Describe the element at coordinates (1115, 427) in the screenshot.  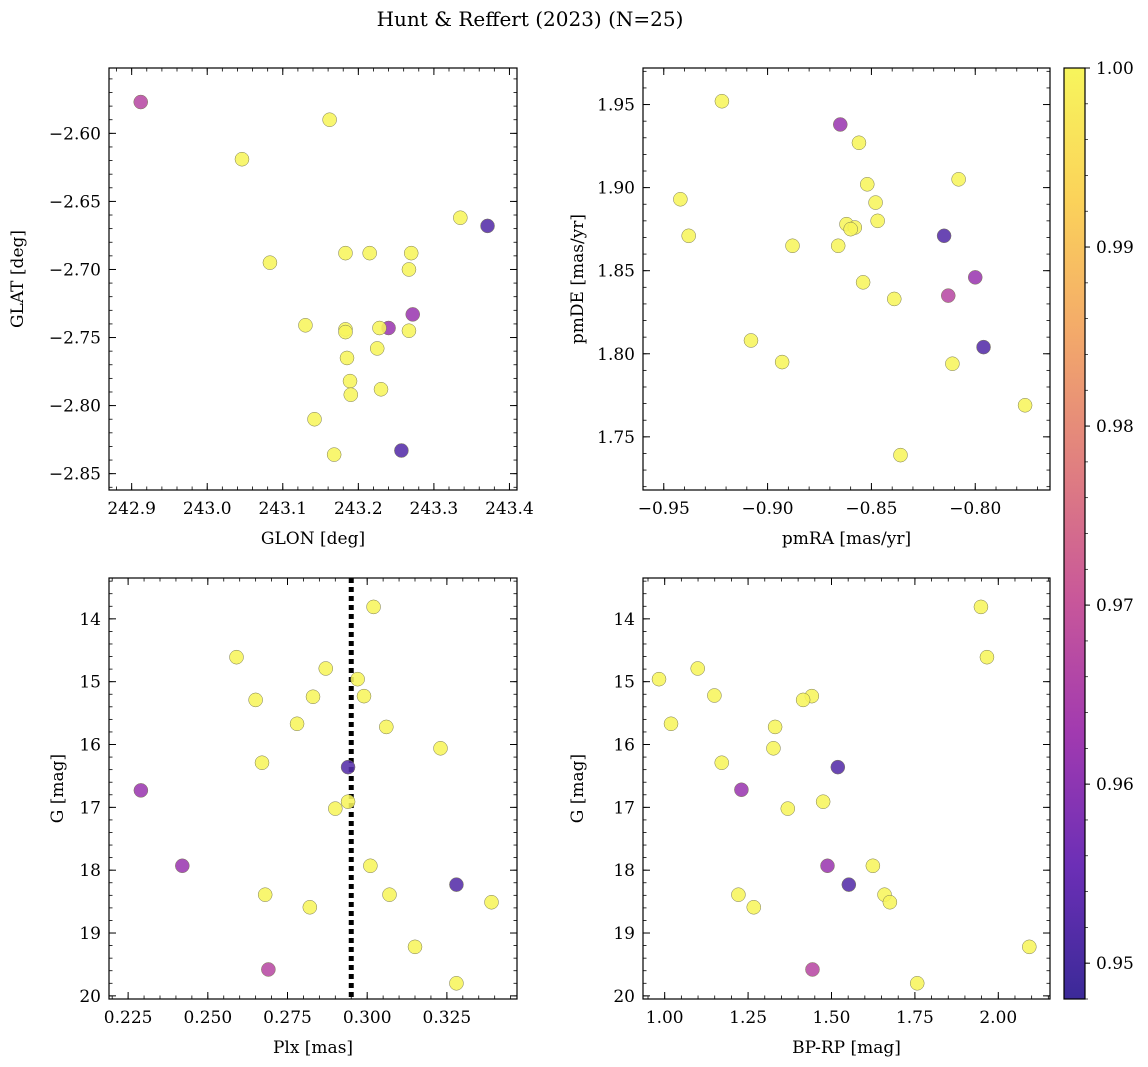
I see `colorbar-tick-label: 0.98` at that location.